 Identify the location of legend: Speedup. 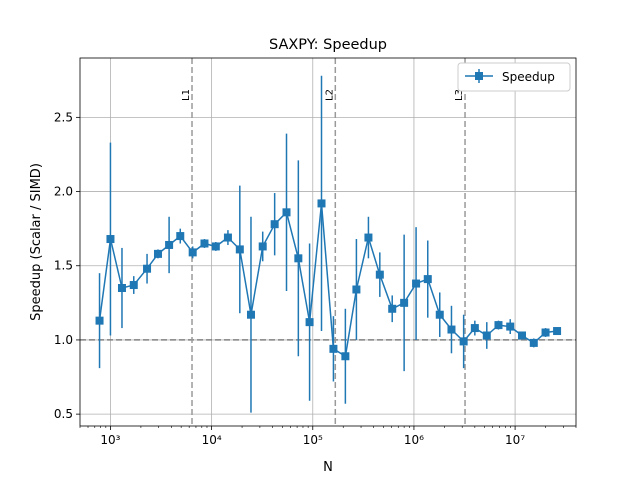
(514, 77).